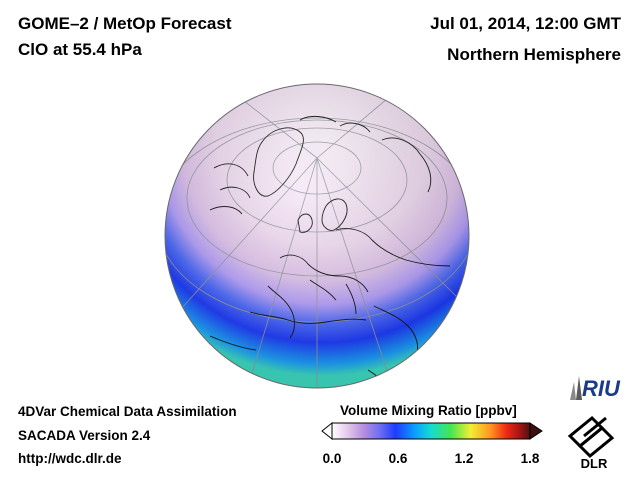 This screenshot has height=480, width=640. What do you see at coordinates (601, 388) in the screenshot?
I see `riu-logo-text: RIU` at bounding box center [601, 388].